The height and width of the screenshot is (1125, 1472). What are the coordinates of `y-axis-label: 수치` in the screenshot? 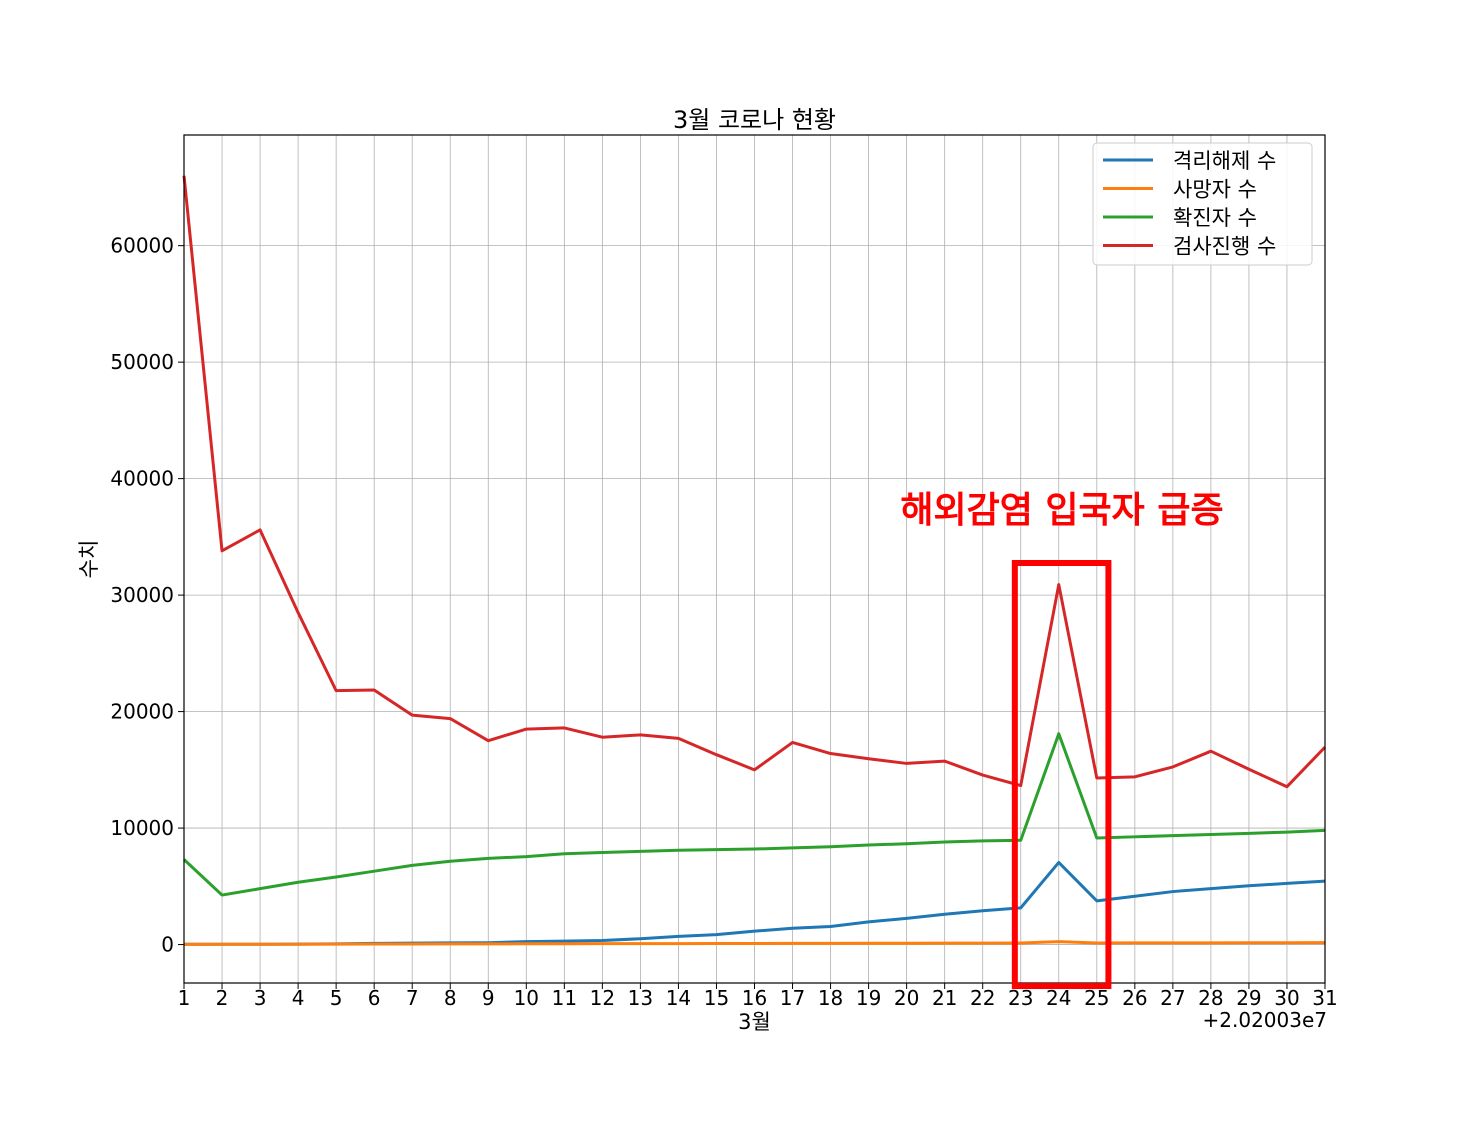 It's located at (89, 559).